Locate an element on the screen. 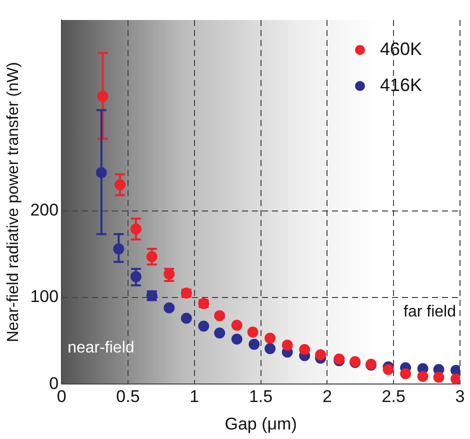  x-tick-label: 1.5 is located at coordinates (260, 396).